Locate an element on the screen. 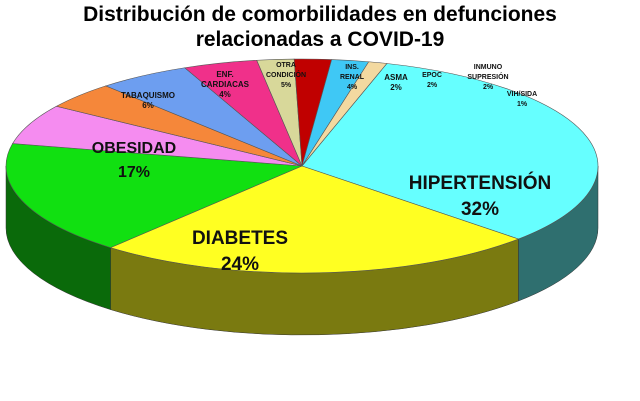  slice-label-6-line-0: INS. is located at coordinates (352, 67).